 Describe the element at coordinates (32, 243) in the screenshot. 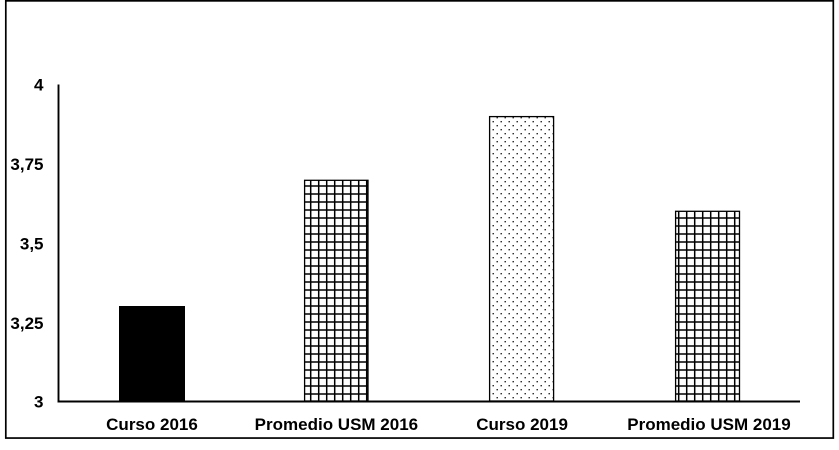

I see `svg-text: 3,5` at that location.